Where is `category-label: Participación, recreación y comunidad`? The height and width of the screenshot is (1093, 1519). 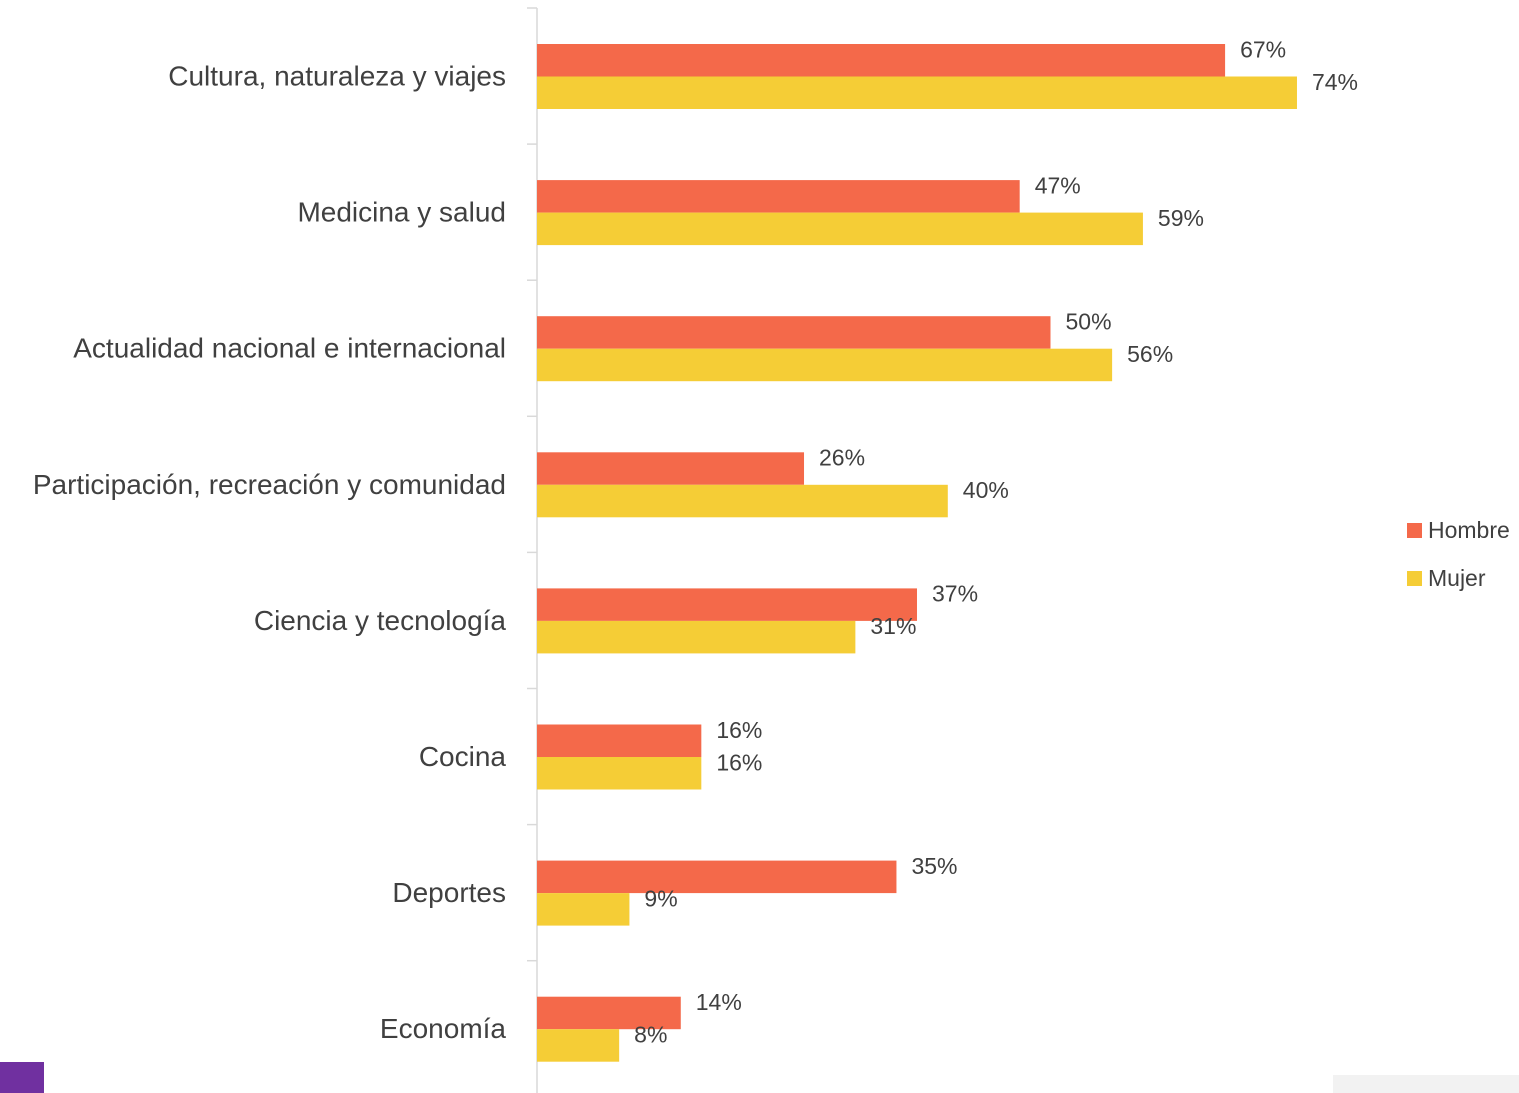
category-label: Participación, recreación y comunidad is located at coordinates (269, 484).